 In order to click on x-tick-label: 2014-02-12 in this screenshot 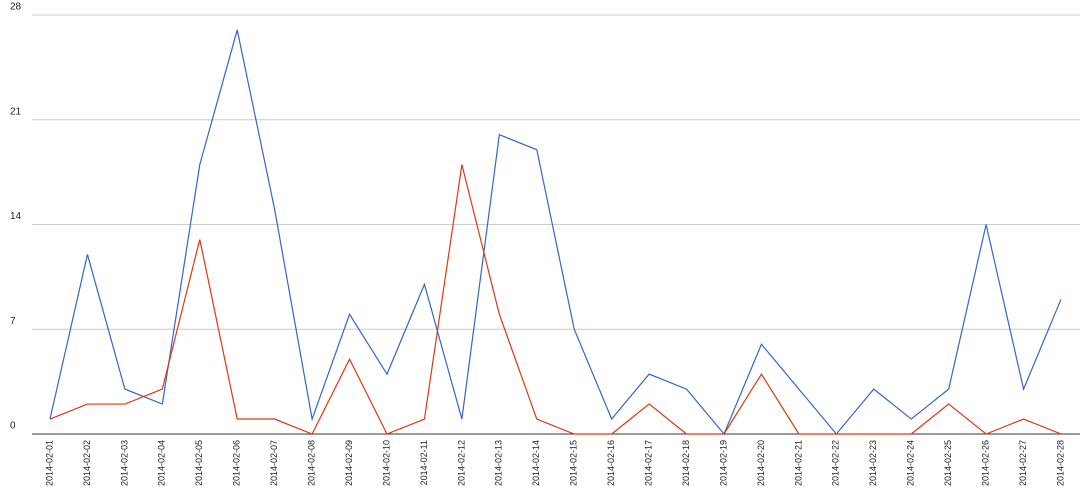, I will do `click(461, 463)`.